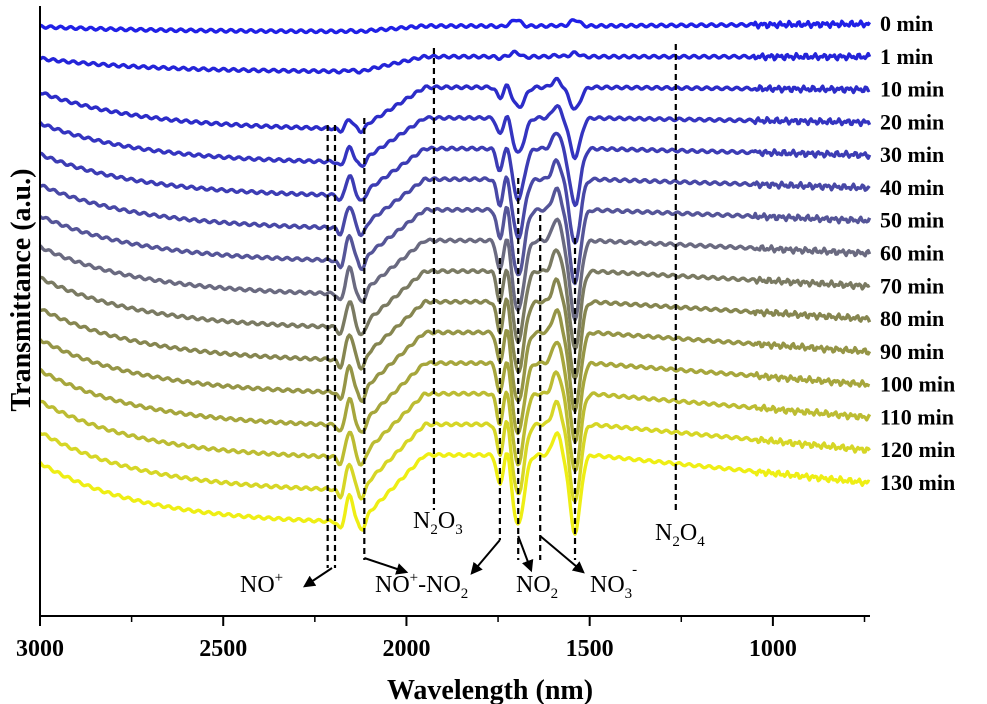 Image resolution: width=987 pixels, height=704 pixels. Describe the element at coordinates (773, 649) in the screenshot. I see `x-tick-label: 1000` at that location.